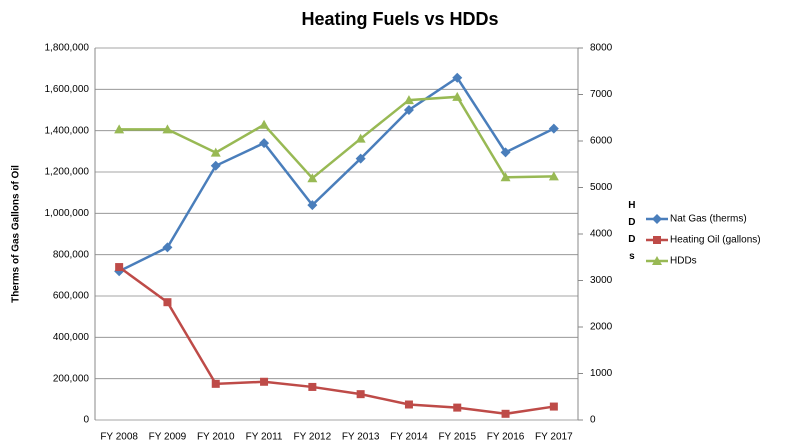  I want to click on x-tick-label: FY 2016, so click(506, 437).